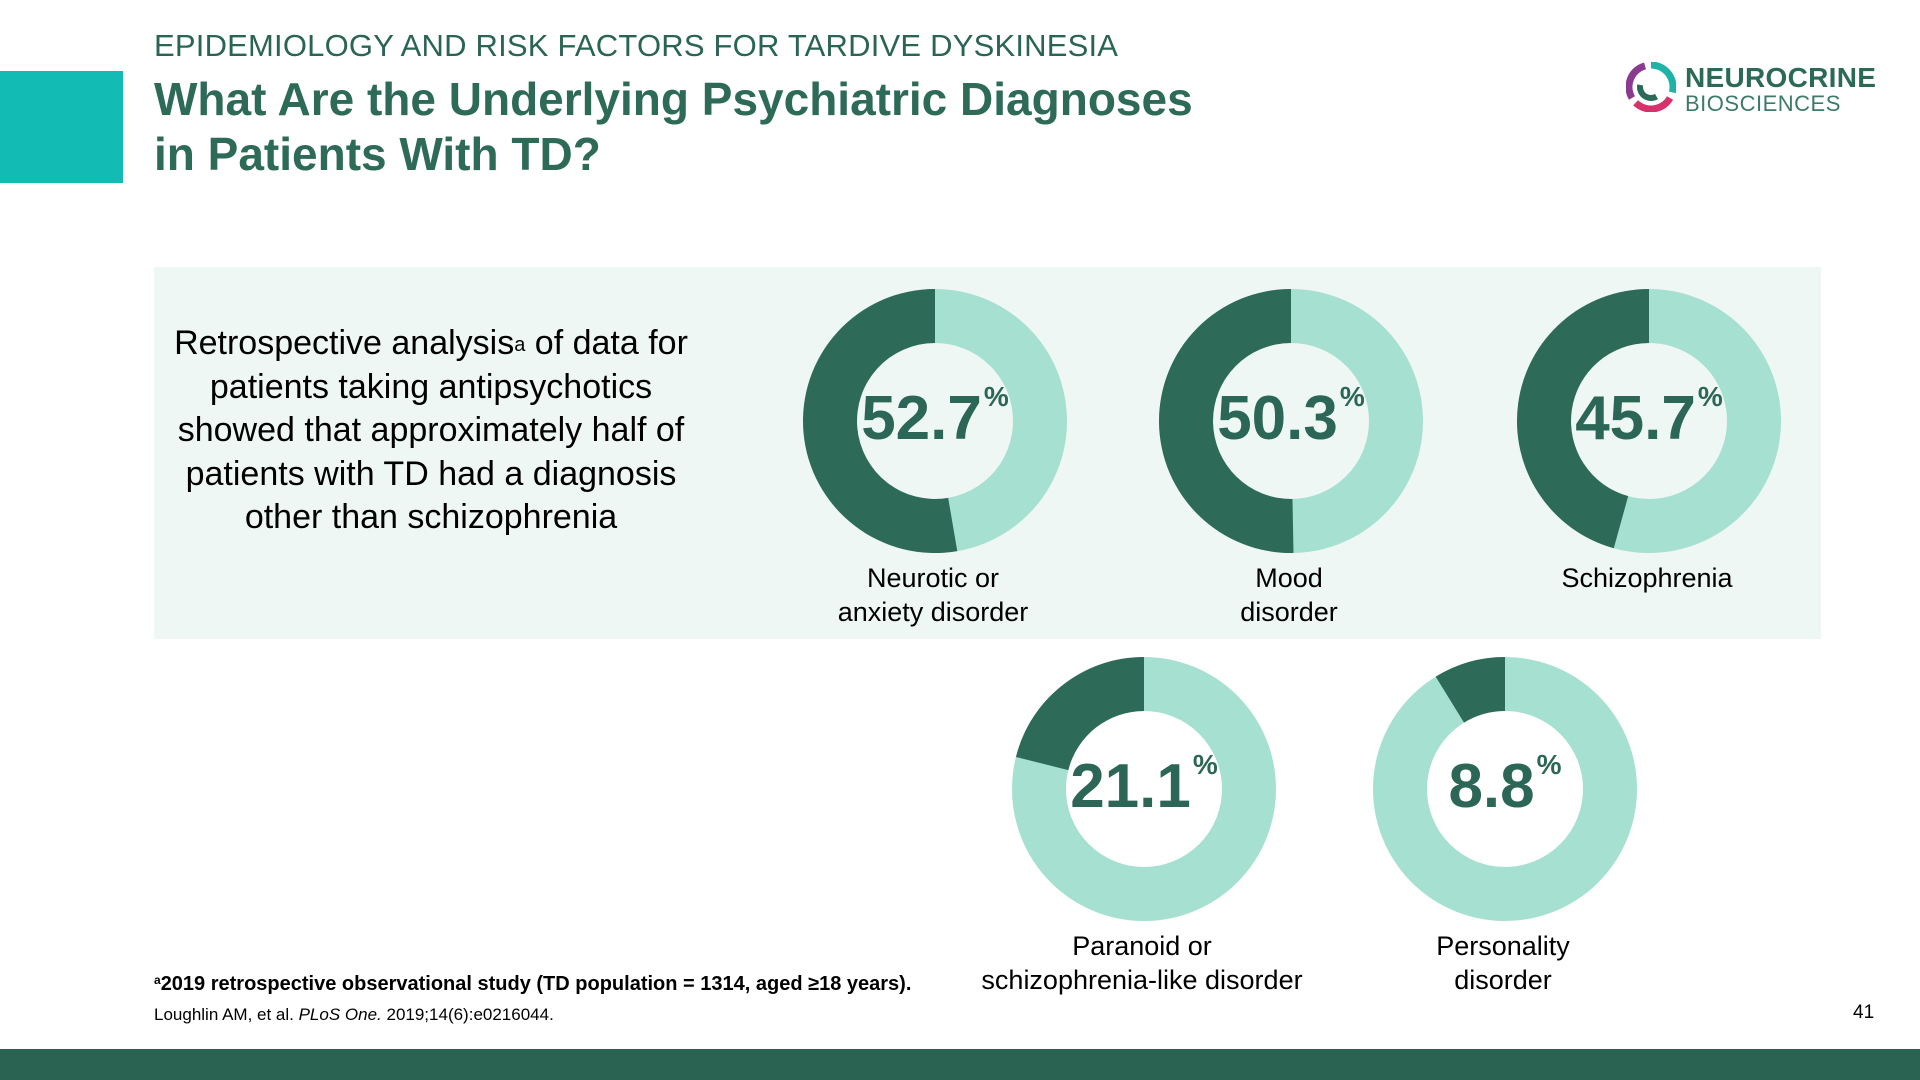 This screenshot has height=1080, width=1920. I want to click on logo-subbrand: BIOSCIENCES, so click(1763, 103).